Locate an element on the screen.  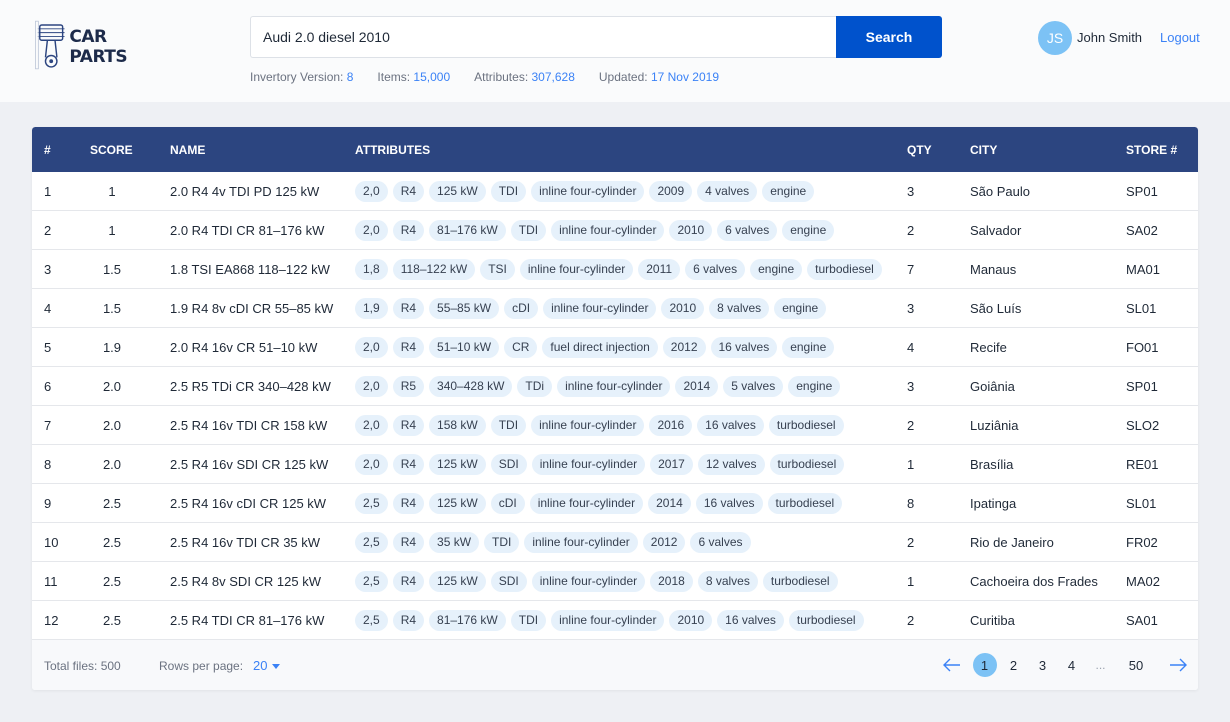
attribute-tag: 118–122 kW is located at coordinates (434, 269).